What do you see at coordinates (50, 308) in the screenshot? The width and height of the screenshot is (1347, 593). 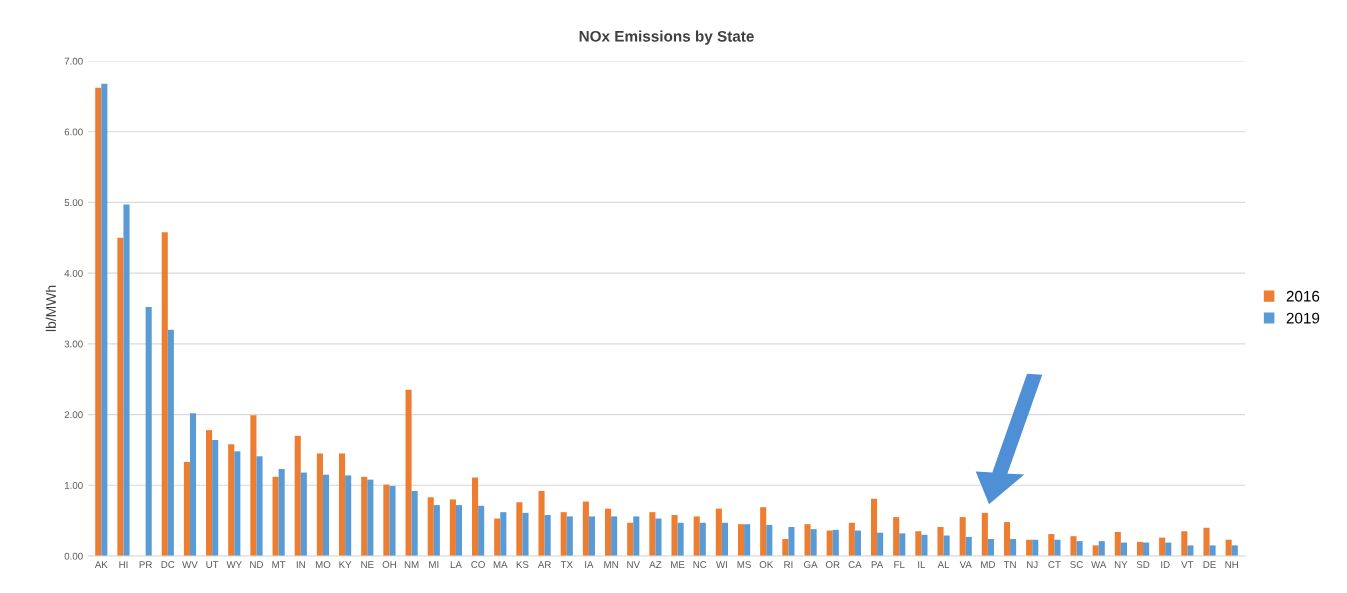 I see `y-axis-title: lb/MWh` at bounding box center [50, 308].